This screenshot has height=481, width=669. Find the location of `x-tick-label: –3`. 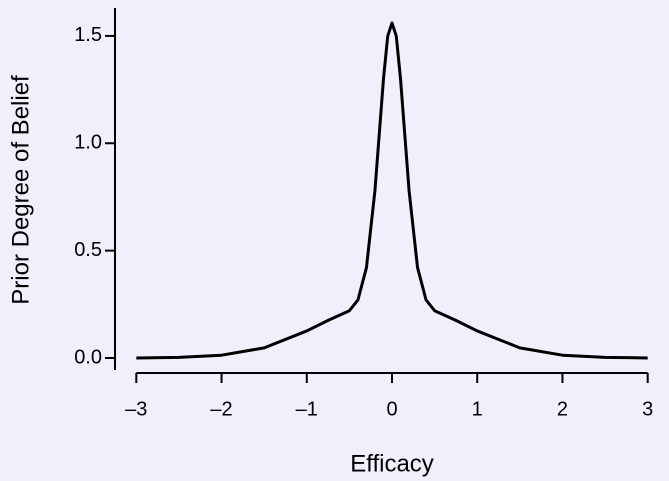

x-tick-label: –3 is located at coordinates (136, 409).